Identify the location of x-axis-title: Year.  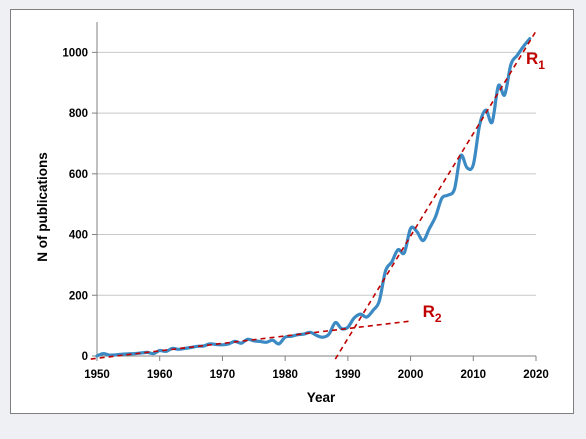
(321, 397).